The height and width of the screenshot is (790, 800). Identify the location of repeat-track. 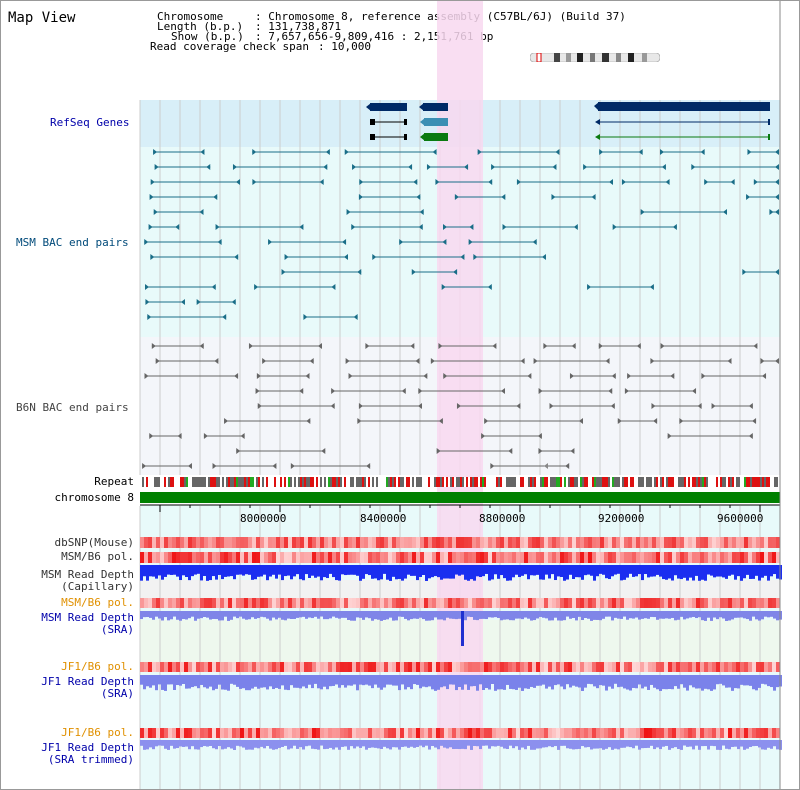
(460, 482).